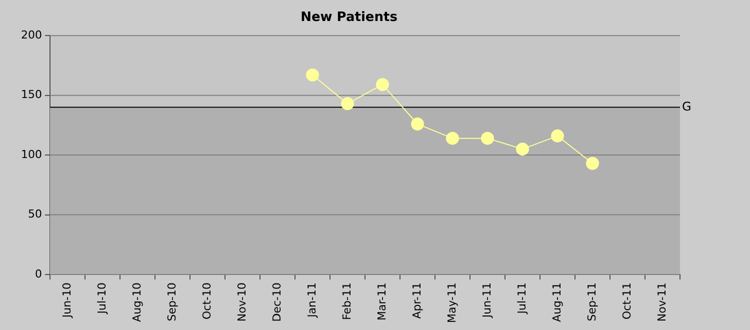  Describe the element at coordinates (627, 301) in the screenshot. I see `x-tick-label: Oct-11` at that location.